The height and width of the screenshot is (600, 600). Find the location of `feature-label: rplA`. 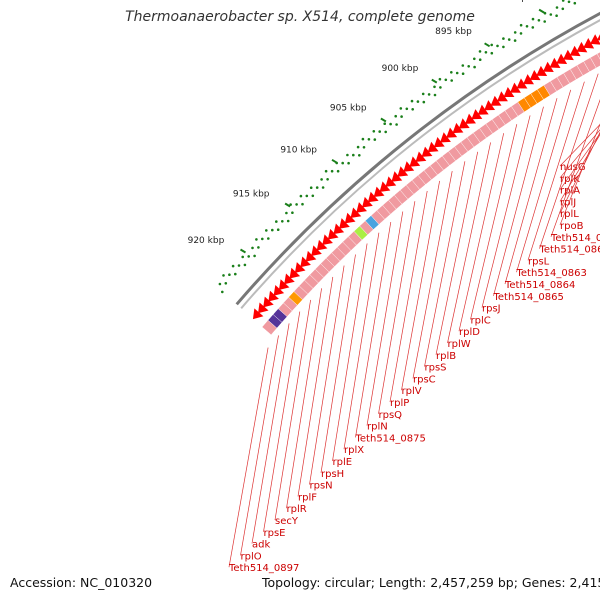

feature-label: rplA is located at coordinates (570, 191).